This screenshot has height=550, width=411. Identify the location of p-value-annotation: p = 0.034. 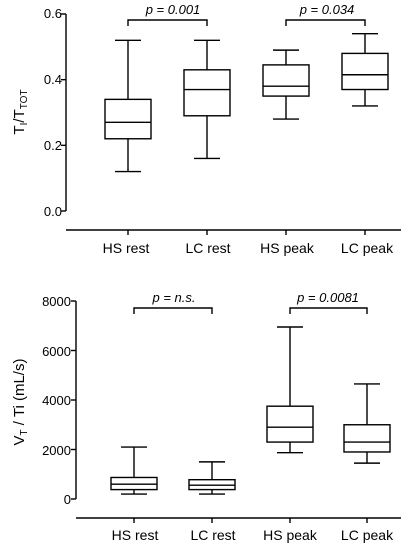
(327, 9).